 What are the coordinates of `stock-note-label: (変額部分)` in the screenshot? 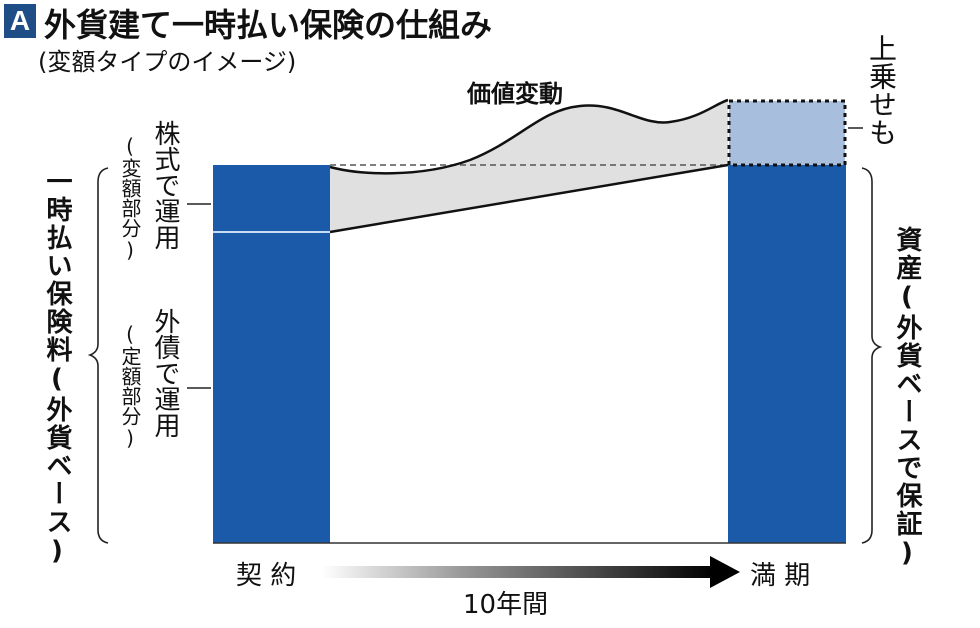 It's located at (130, 198).